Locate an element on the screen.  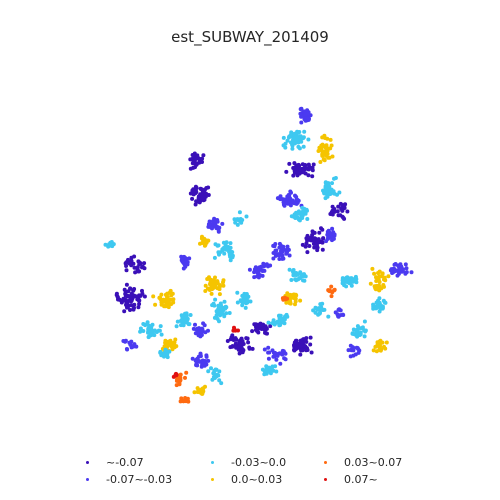
legend-label-2: -0.07~-0.03 is located at coordinates (139, 479).